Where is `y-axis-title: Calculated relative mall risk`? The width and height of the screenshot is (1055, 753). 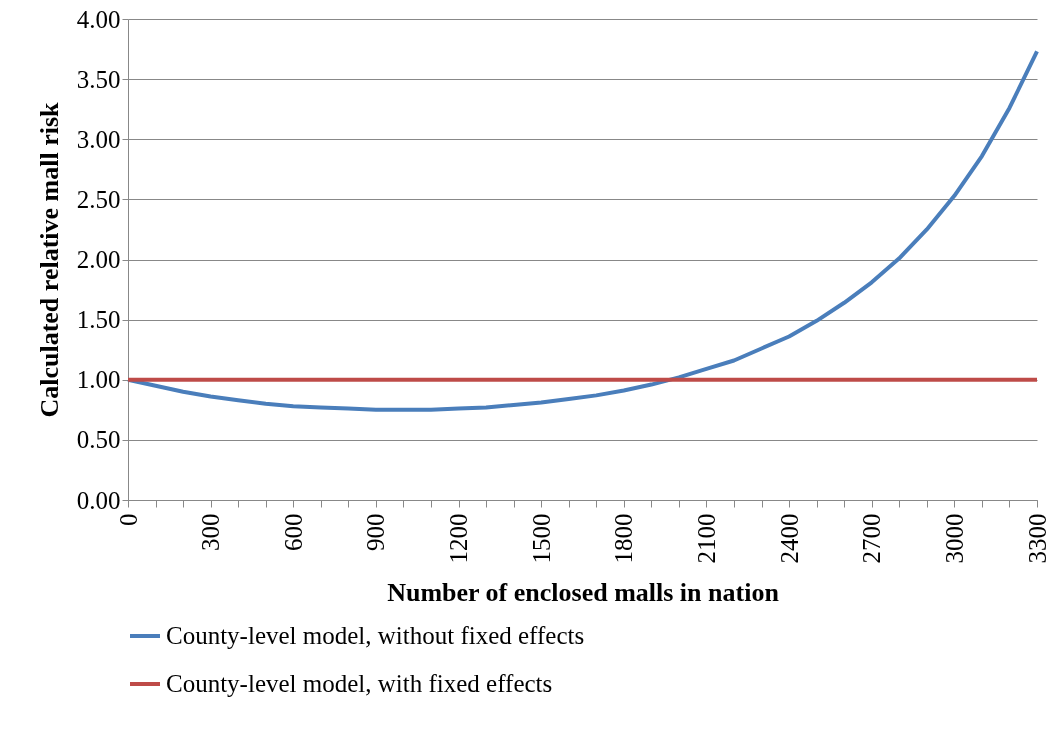
y-axis-title: Calculated relative mall risk is located at coordinates (49, 259).